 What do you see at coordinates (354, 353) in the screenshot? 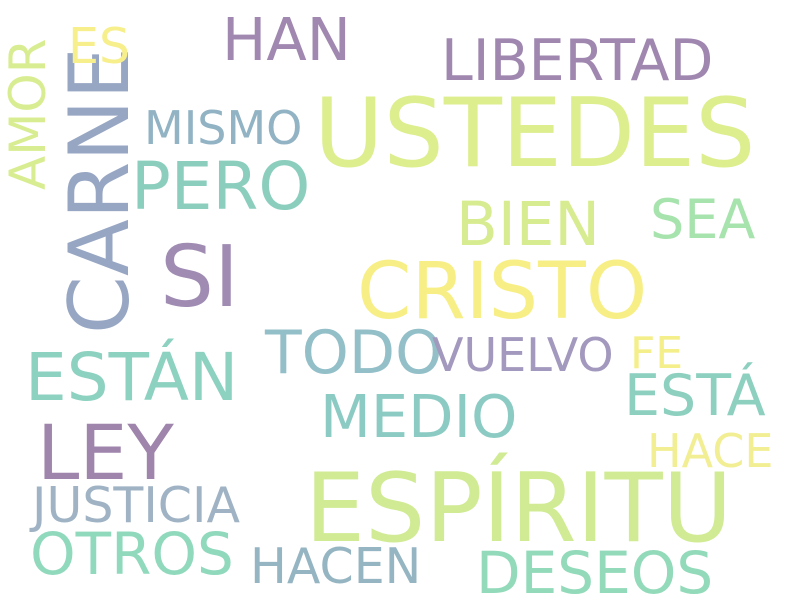
I see `word-todo: TODO` at bounding box center [354, 353].